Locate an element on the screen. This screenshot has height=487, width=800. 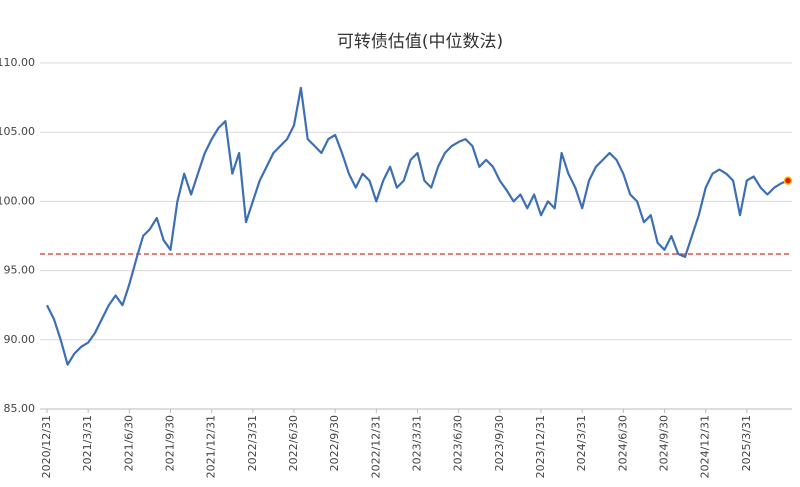
x-tick-label: 2022/9/30 is located at coordinates (334, 443).